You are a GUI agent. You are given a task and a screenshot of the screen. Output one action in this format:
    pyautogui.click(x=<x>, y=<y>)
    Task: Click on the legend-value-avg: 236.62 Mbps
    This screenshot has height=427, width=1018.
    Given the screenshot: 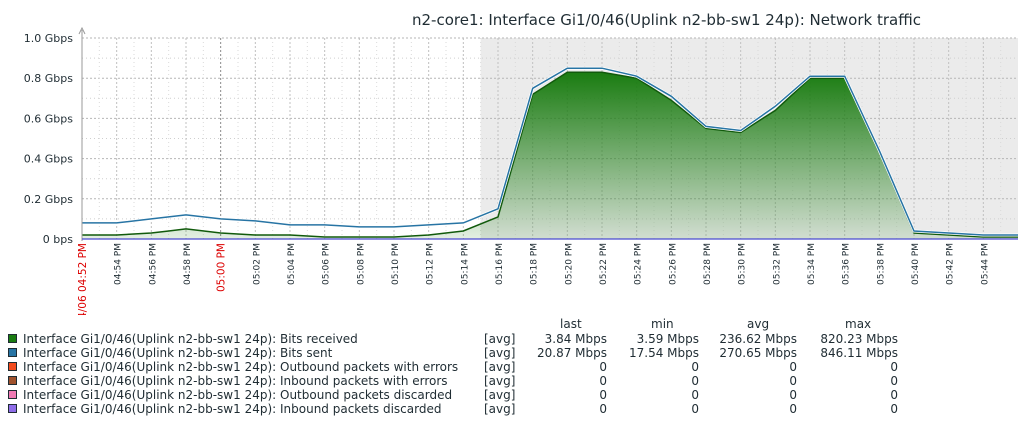 What is the action you would take?
    pyautogui.click(x=758, y=339)
    